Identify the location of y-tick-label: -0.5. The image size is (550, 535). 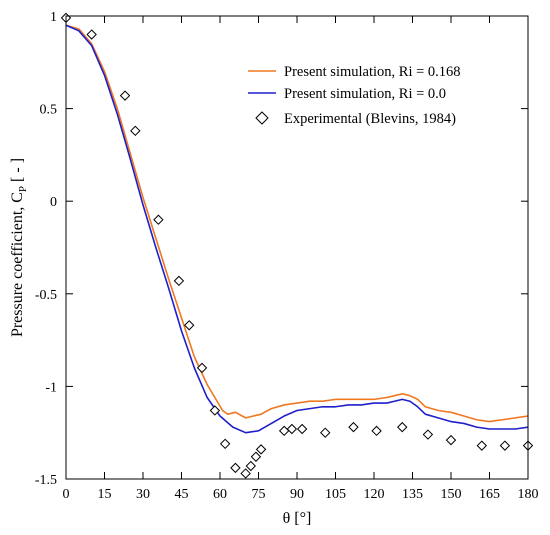
(46, 295).